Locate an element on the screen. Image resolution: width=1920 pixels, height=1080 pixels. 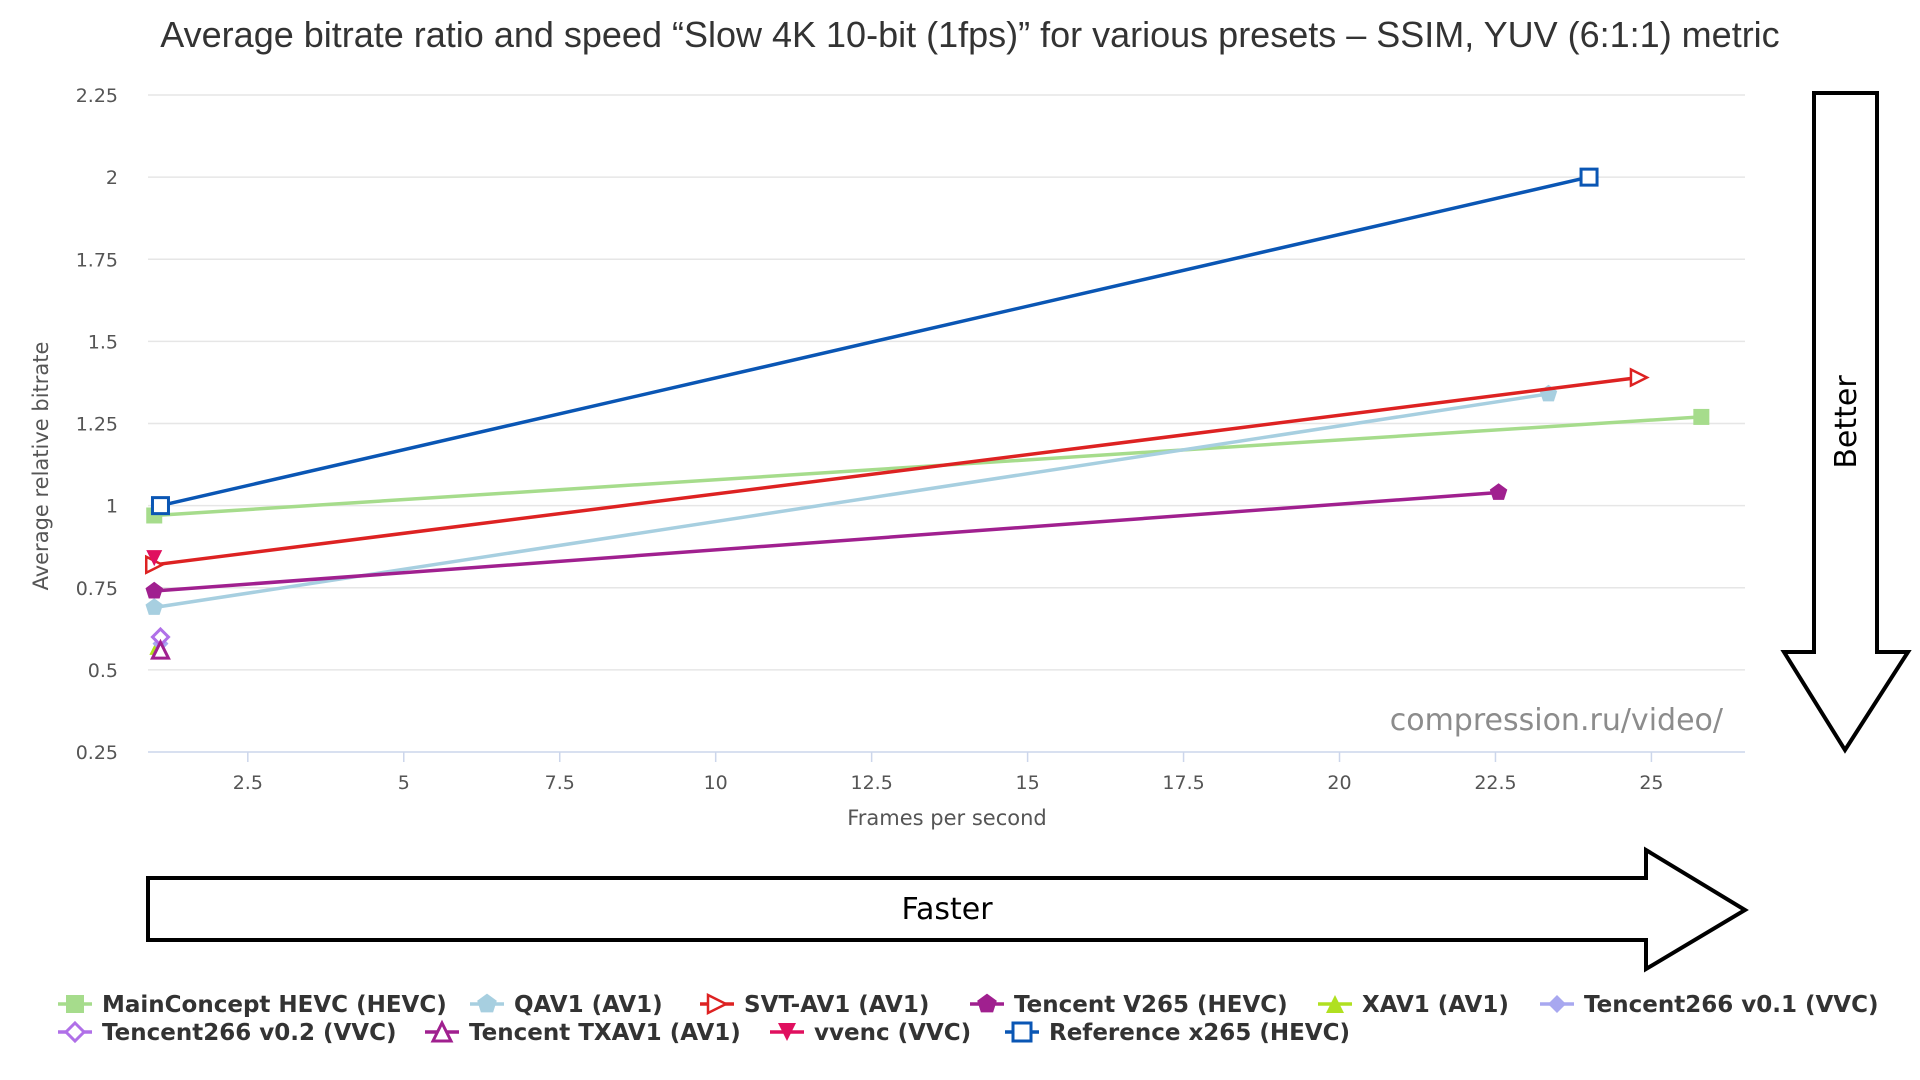
legend-label: Tencent266 v0.2 (VVC) is located at coordinates (249, 1033).